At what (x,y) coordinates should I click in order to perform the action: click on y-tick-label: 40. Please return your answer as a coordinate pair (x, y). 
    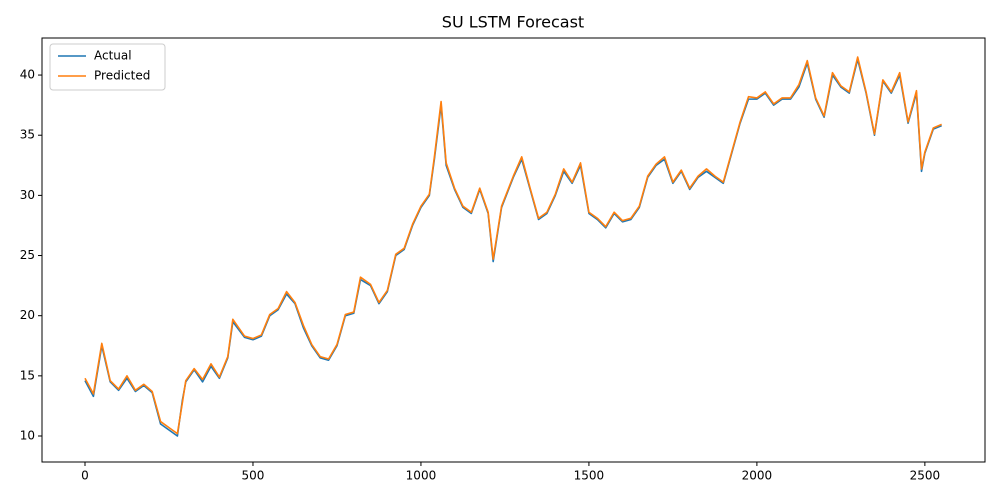
    Looking at the image, I should click on (27, 75).